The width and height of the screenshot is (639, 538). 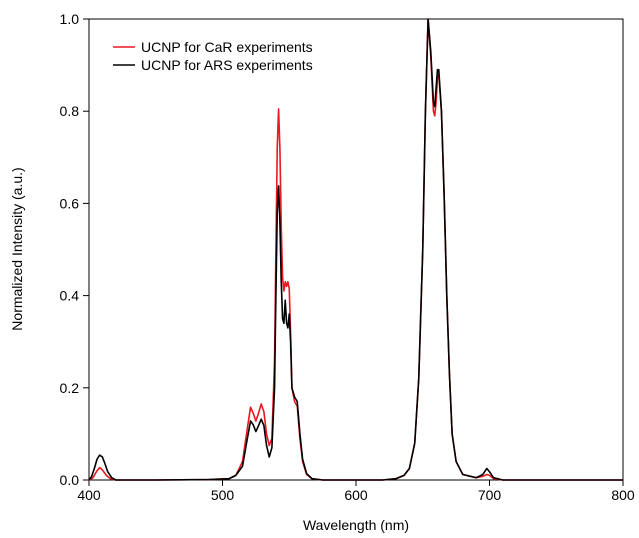 What do you see at coordinates (74, 249) in the screenshot?
I see `y-axis-ticks: 0.0 0.2 0.4 0.6 0.8 1.0` at bounding box center [74, 249].